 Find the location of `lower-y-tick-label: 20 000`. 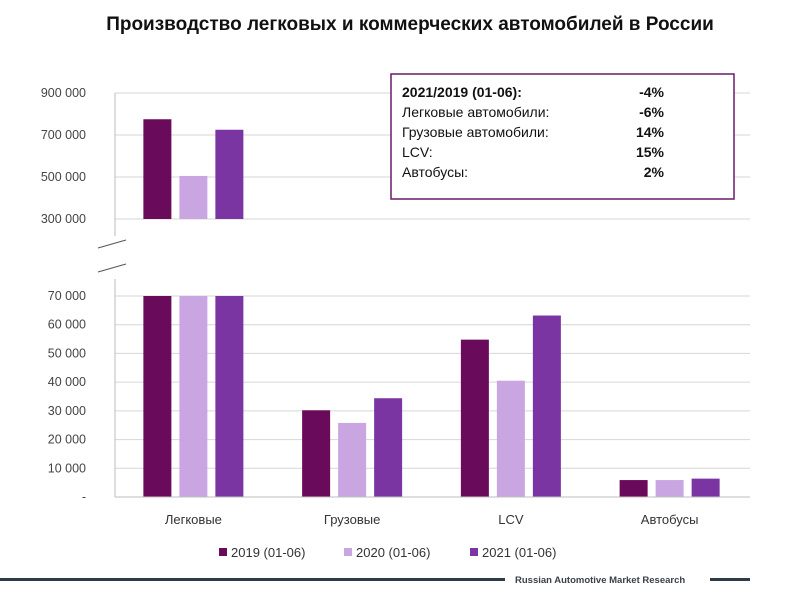

lower-y-tick-label: 20 000 is located at coordinates (67, 440).